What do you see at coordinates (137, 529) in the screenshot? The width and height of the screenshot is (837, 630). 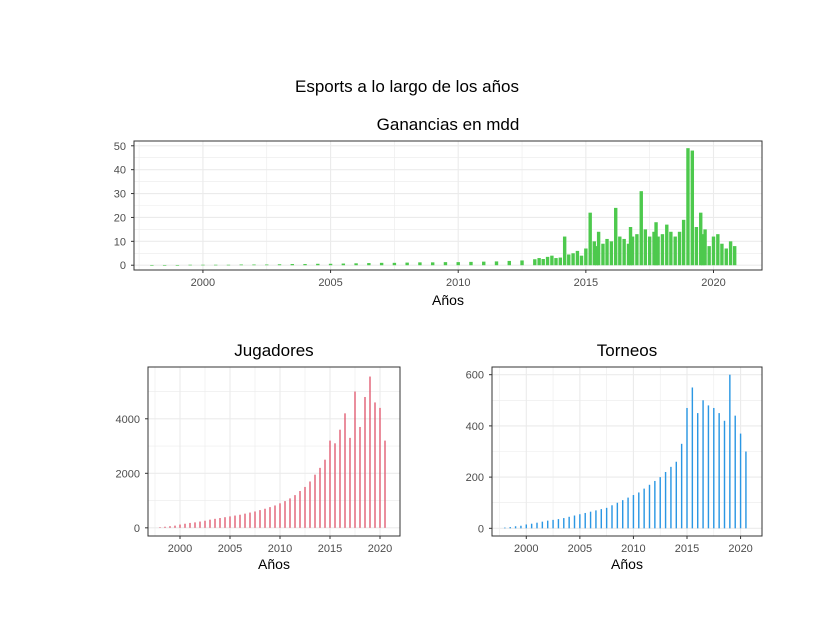 I see `jugadores-y-tick-label: 0` at bounding box center [137, 529].